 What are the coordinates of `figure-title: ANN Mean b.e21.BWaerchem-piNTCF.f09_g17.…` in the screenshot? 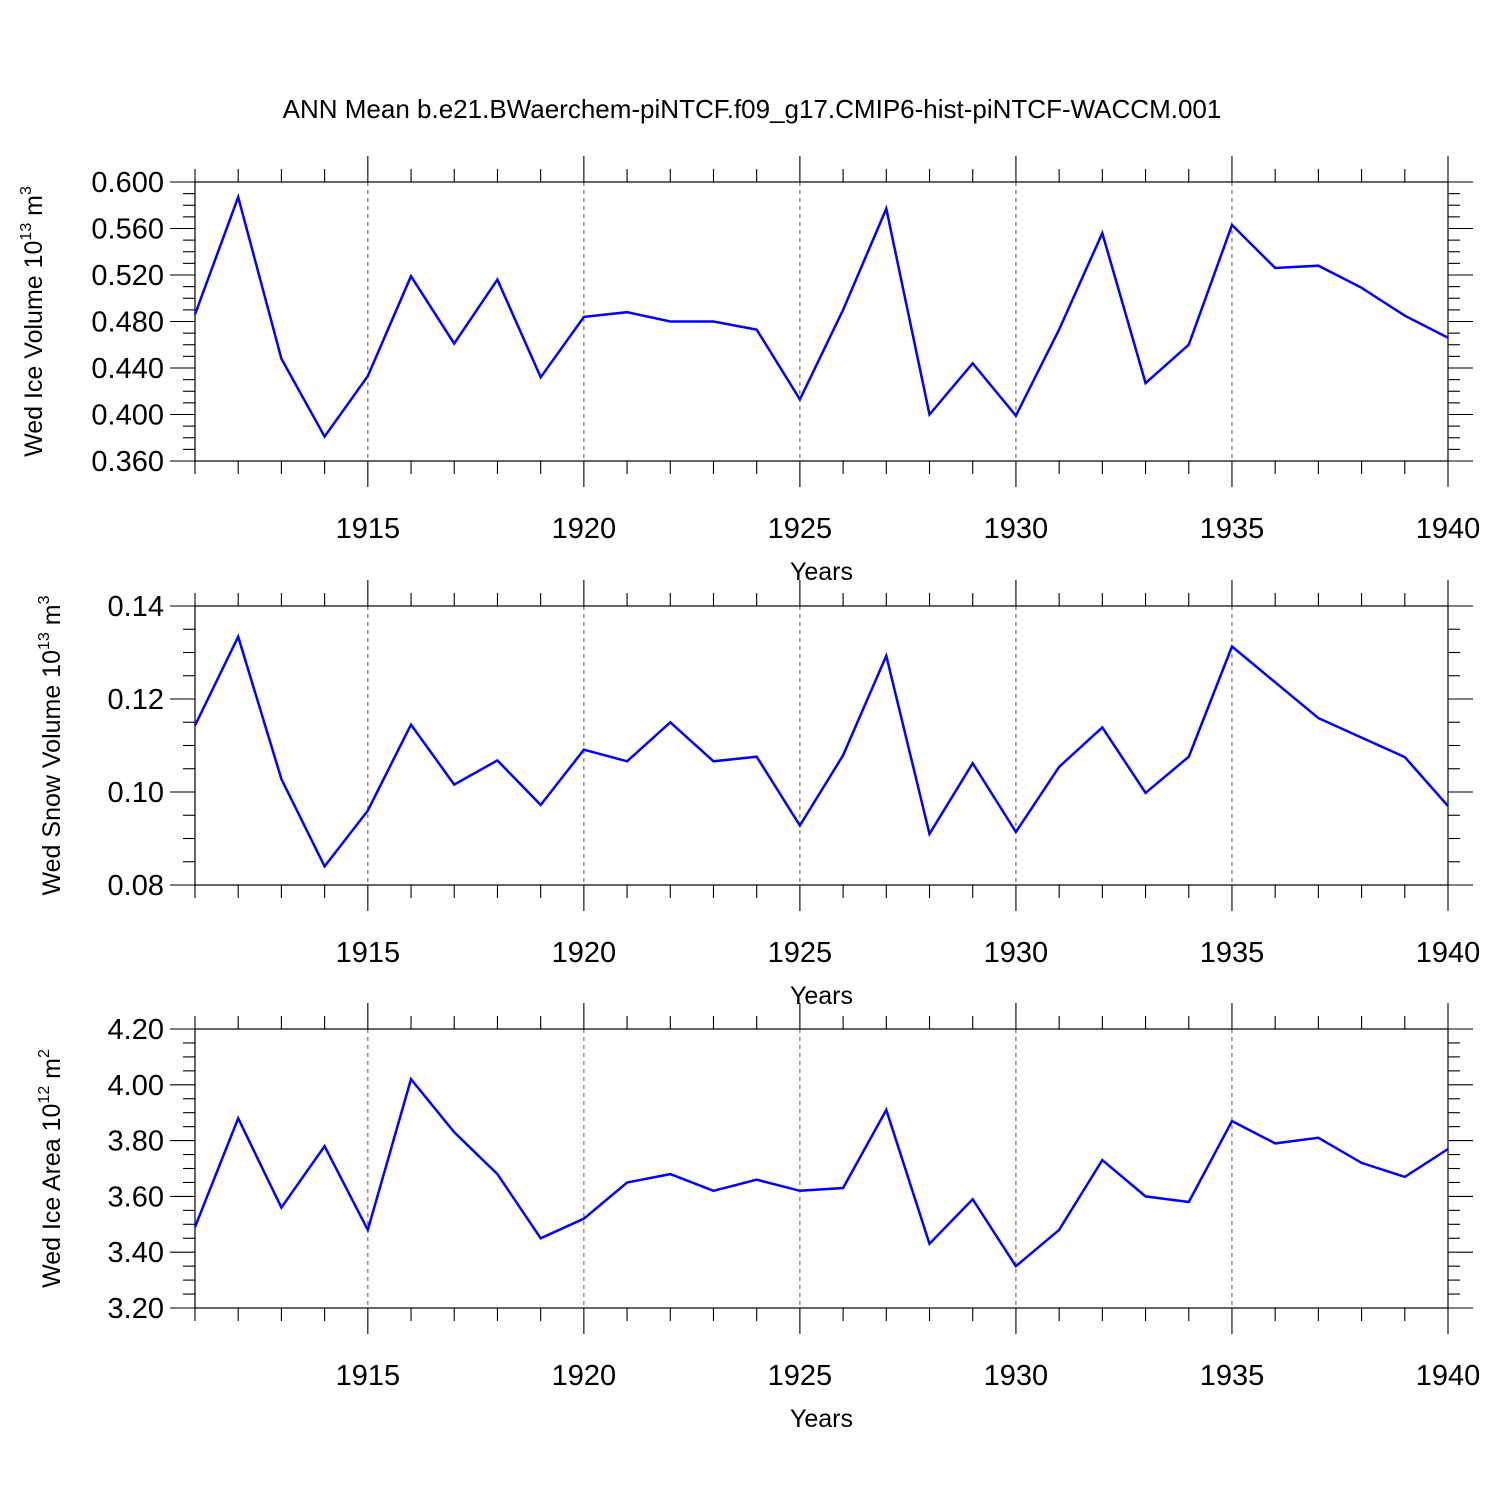 It's located at (752, 109).